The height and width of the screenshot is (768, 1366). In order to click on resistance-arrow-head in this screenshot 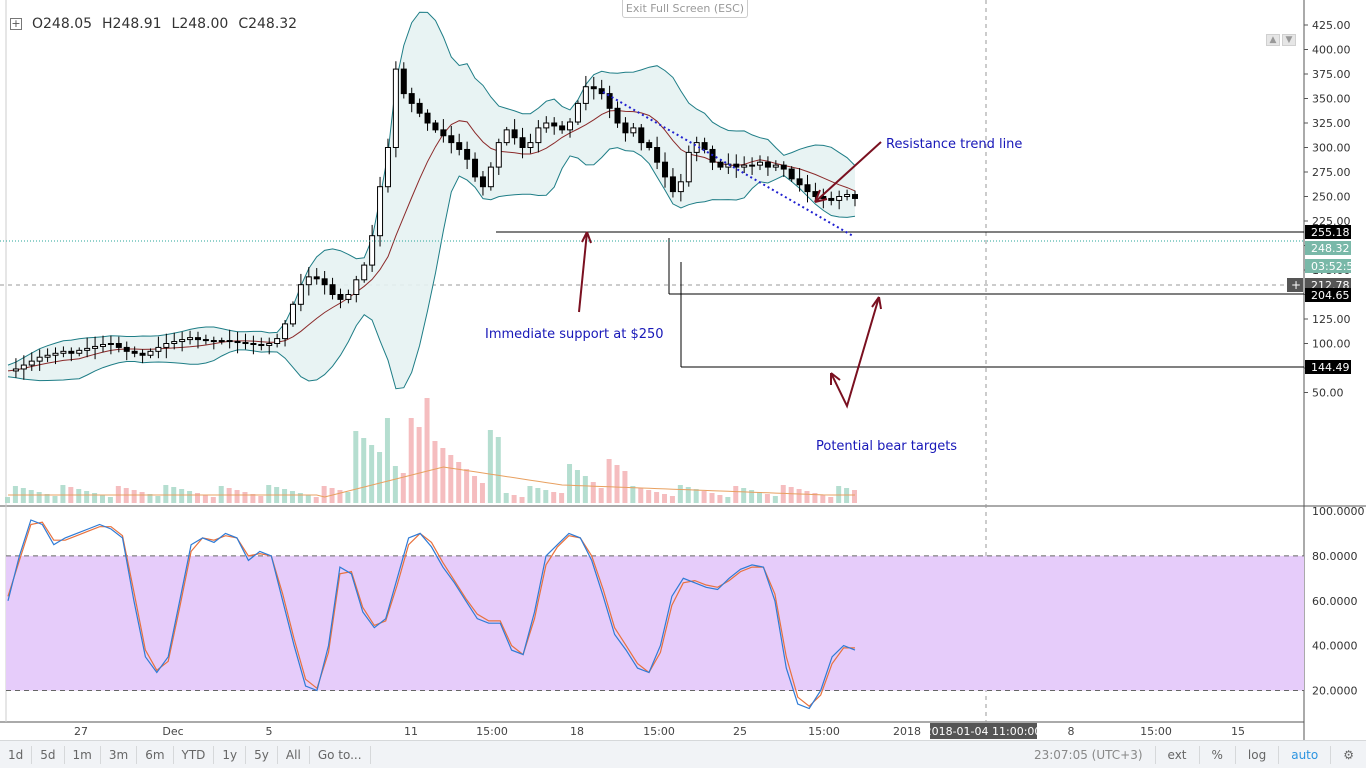, I will do `click(821, 196)`.